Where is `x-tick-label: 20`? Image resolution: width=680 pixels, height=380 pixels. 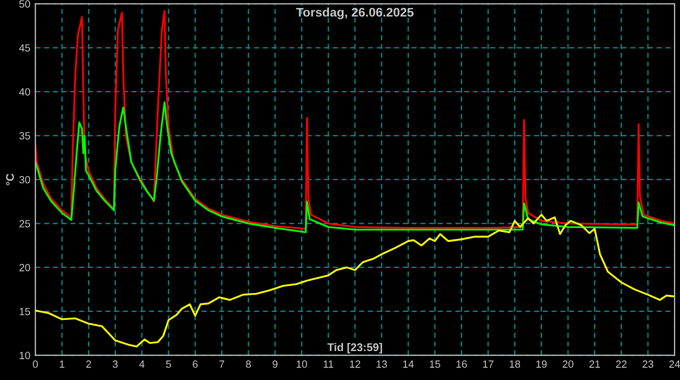
x-tick-label: 20 is located at coordinates (568, 364).